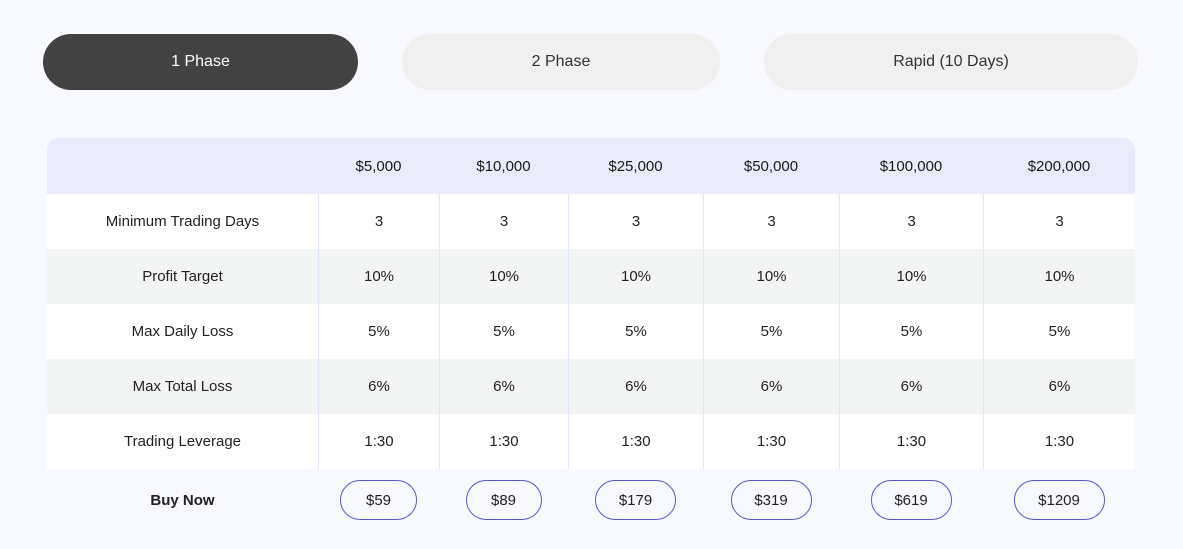 The height and width of the screenshot is (549, 1183). I want to click on row-label: Max Total Loss, so click(182, 386).